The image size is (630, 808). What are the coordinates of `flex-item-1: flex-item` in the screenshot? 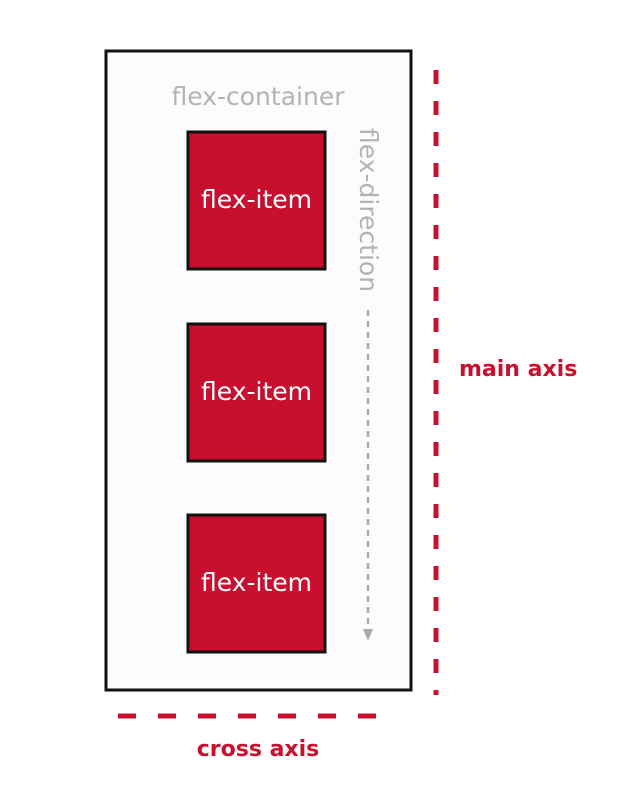 It's located at (256, 200).